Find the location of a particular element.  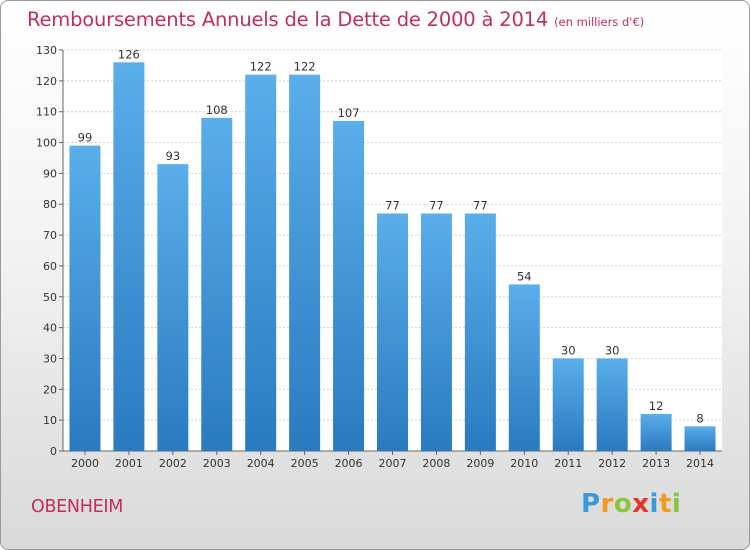

y-tick-label: 50 is located at coordinates (50, 297).